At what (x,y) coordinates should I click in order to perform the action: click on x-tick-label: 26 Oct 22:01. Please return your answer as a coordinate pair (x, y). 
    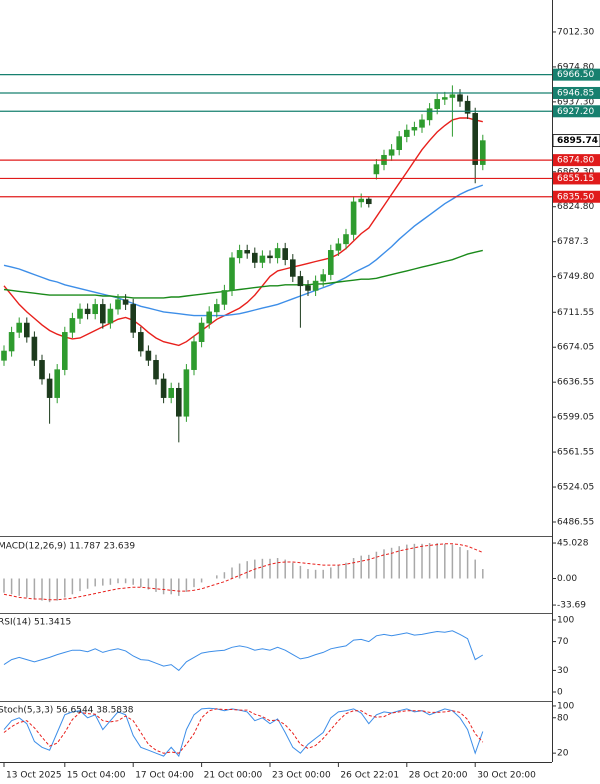
    Looking at the image, I should click on (369, 776).